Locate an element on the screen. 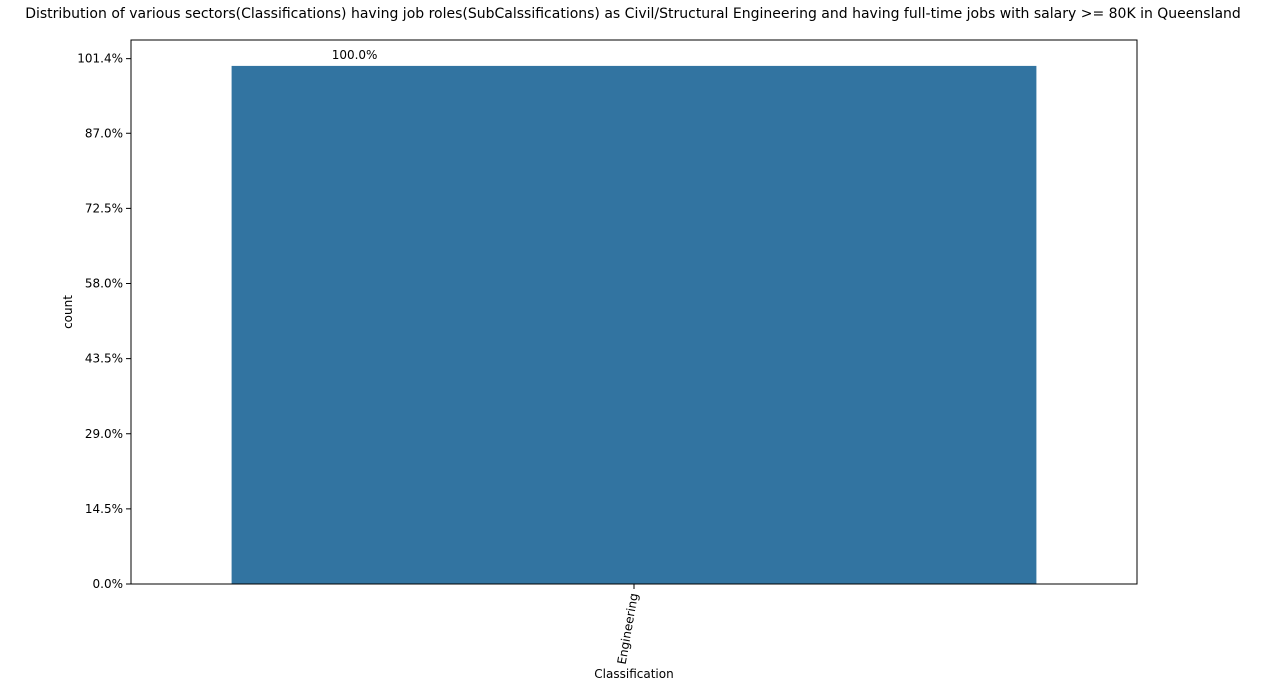  y-tick-label: 87.0% is located at coordinates (104, 133).